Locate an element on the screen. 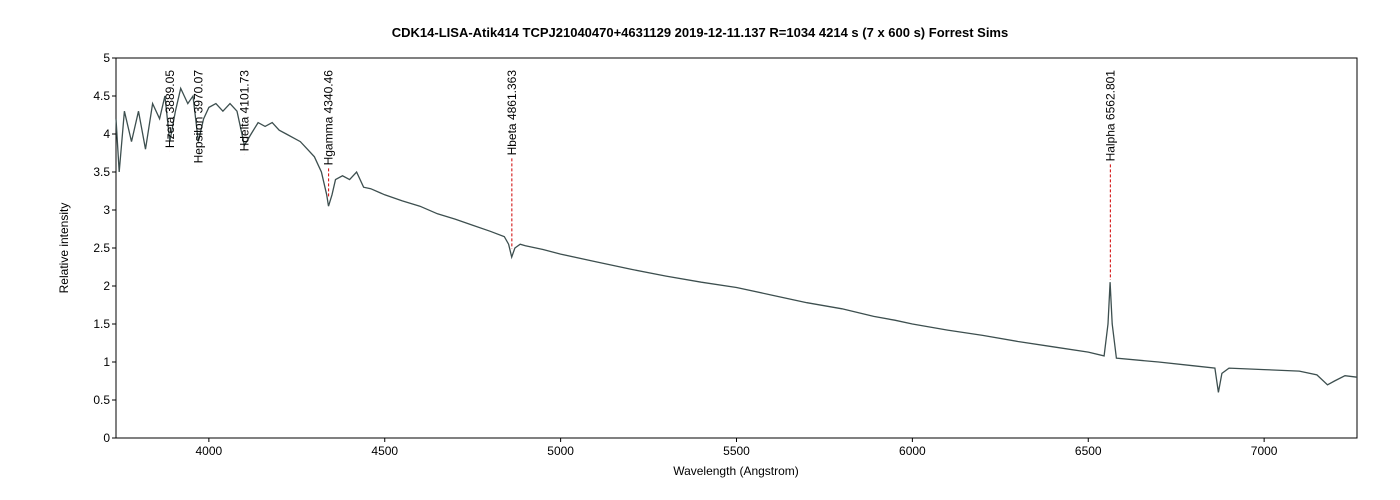 The image size is (1400, 500). x-tick-label: 6000 is located at coordinates (912, 451).